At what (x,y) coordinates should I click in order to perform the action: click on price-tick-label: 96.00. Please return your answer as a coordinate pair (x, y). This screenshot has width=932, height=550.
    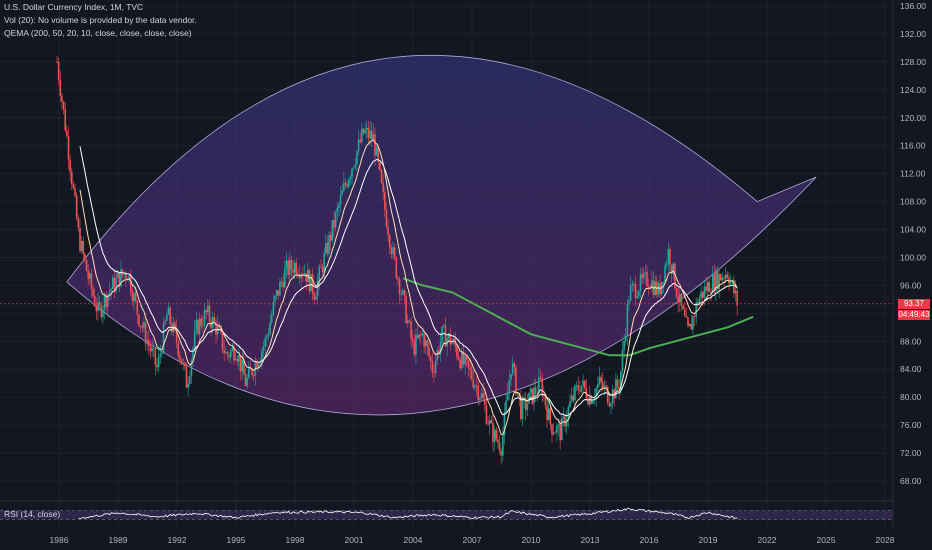
    Looking at the image, I should click on (911, 285).